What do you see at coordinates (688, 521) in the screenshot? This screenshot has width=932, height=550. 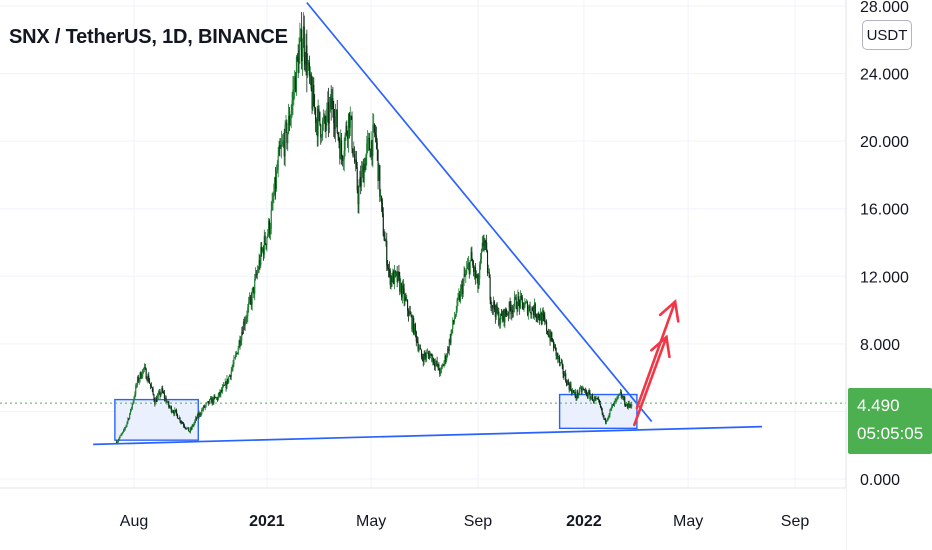 I see `x-tick-label: May` at bounding box center [688, 521].